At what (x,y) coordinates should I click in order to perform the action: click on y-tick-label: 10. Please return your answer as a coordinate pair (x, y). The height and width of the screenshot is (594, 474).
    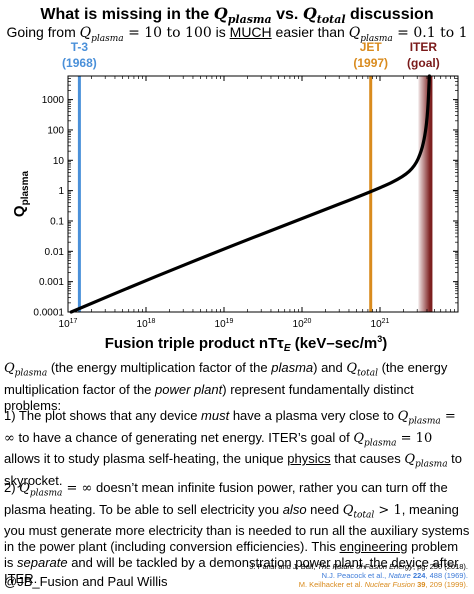
    Looking at the image, I should click on (59, 161).